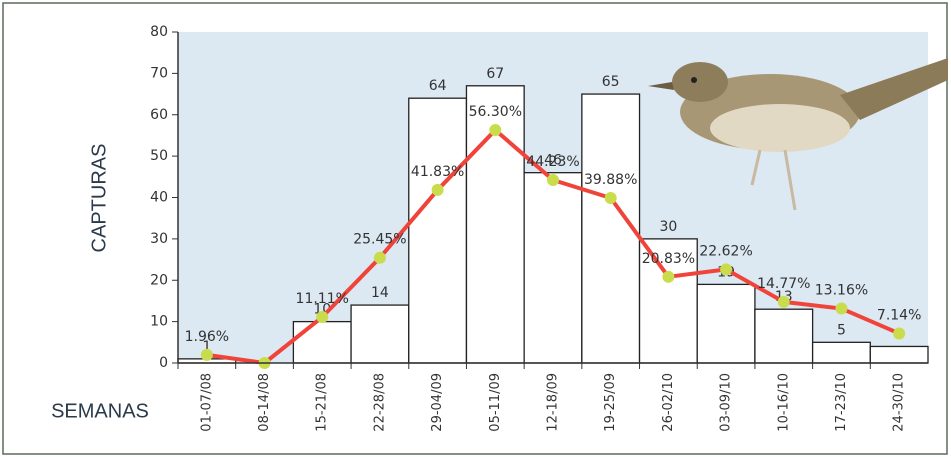 The image size is (951, 457). I want to click on y-tick-label: 50, so click(159, 156).